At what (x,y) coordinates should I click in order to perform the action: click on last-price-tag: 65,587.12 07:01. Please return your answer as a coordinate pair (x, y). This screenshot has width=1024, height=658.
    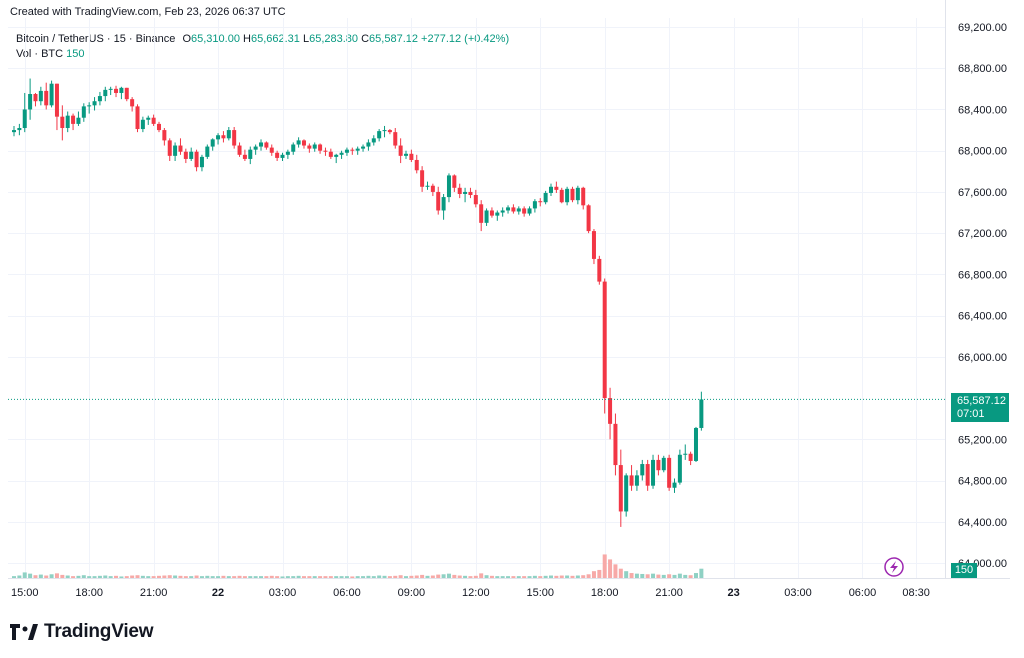
    Looking at the image, I should click on (980, 407).